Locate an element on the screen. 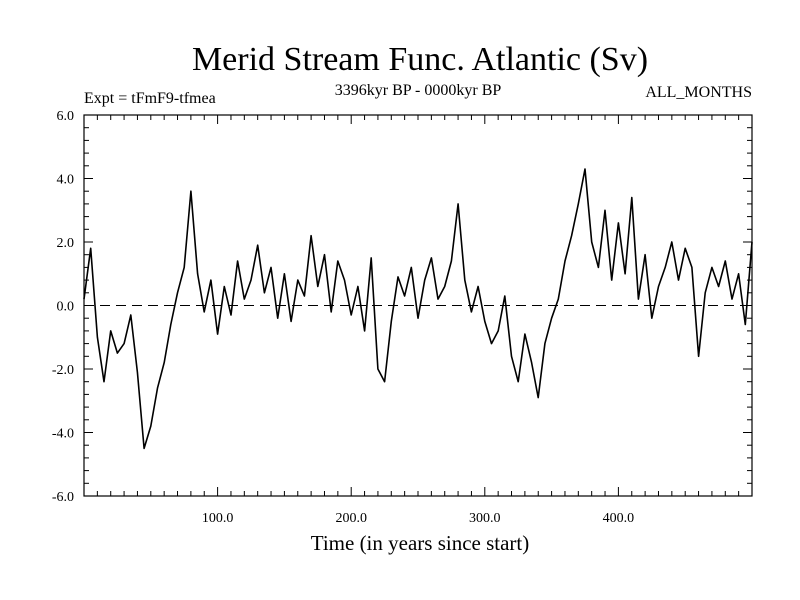 The image size is (800, 600). y-tick-label: -4.0 is located at coordinates (63, 434).